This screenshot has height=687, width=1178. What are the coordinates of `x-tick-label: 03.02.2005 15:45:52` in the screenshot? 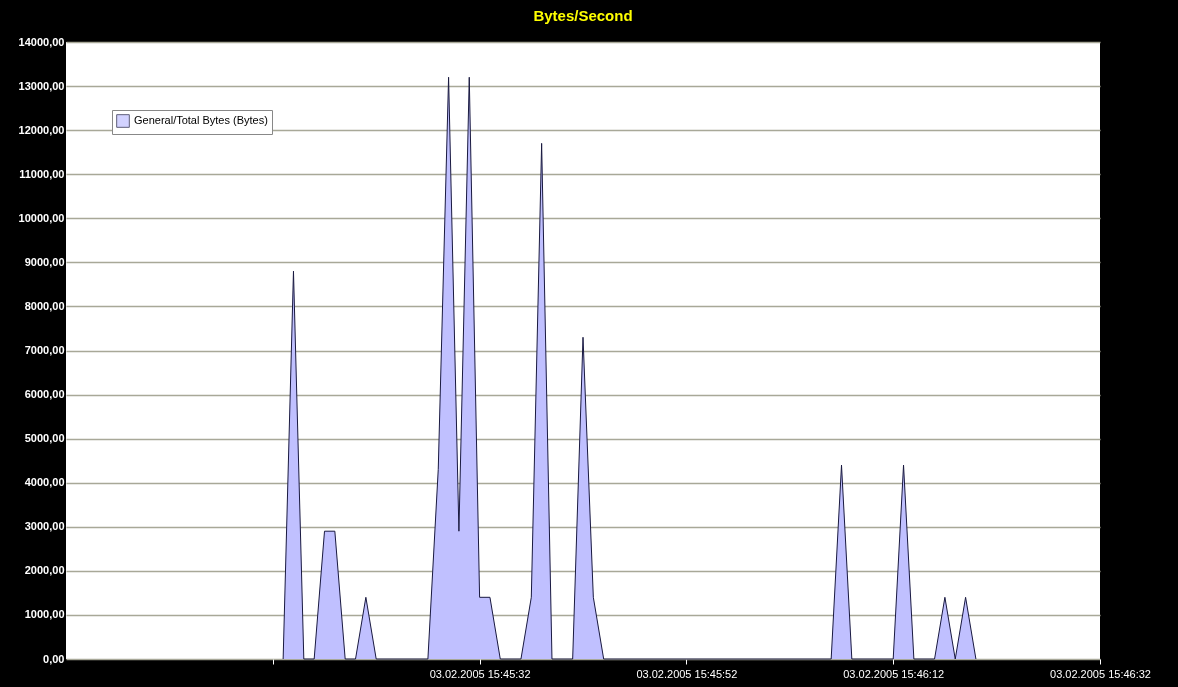 It's located at (687, 673).